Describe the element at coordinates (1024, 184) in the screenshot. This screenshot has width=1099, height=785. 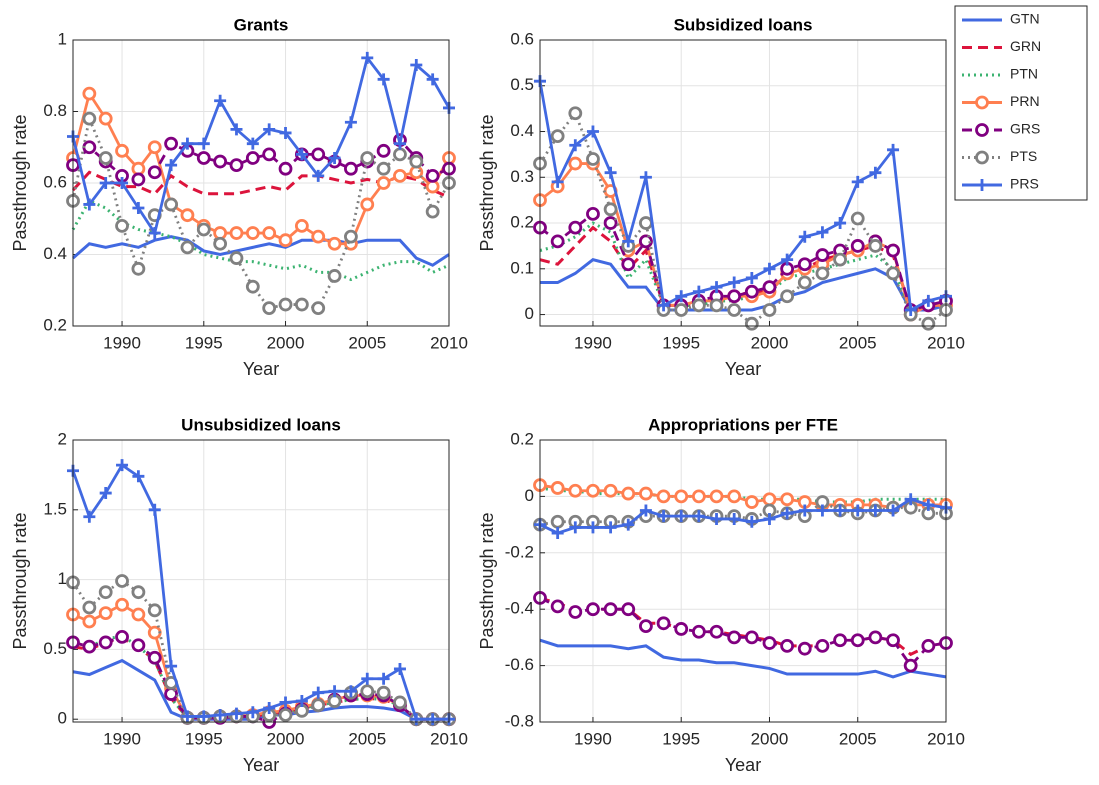
I see `legend-label: PRS` at that location.